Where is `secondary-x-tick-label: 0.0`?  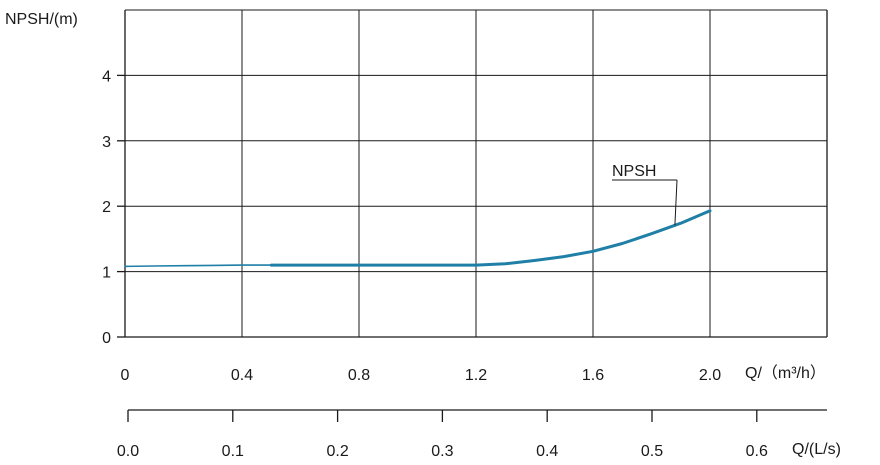 secondary-x-tick-label: 0.0 is located at coordinates (128, 451).